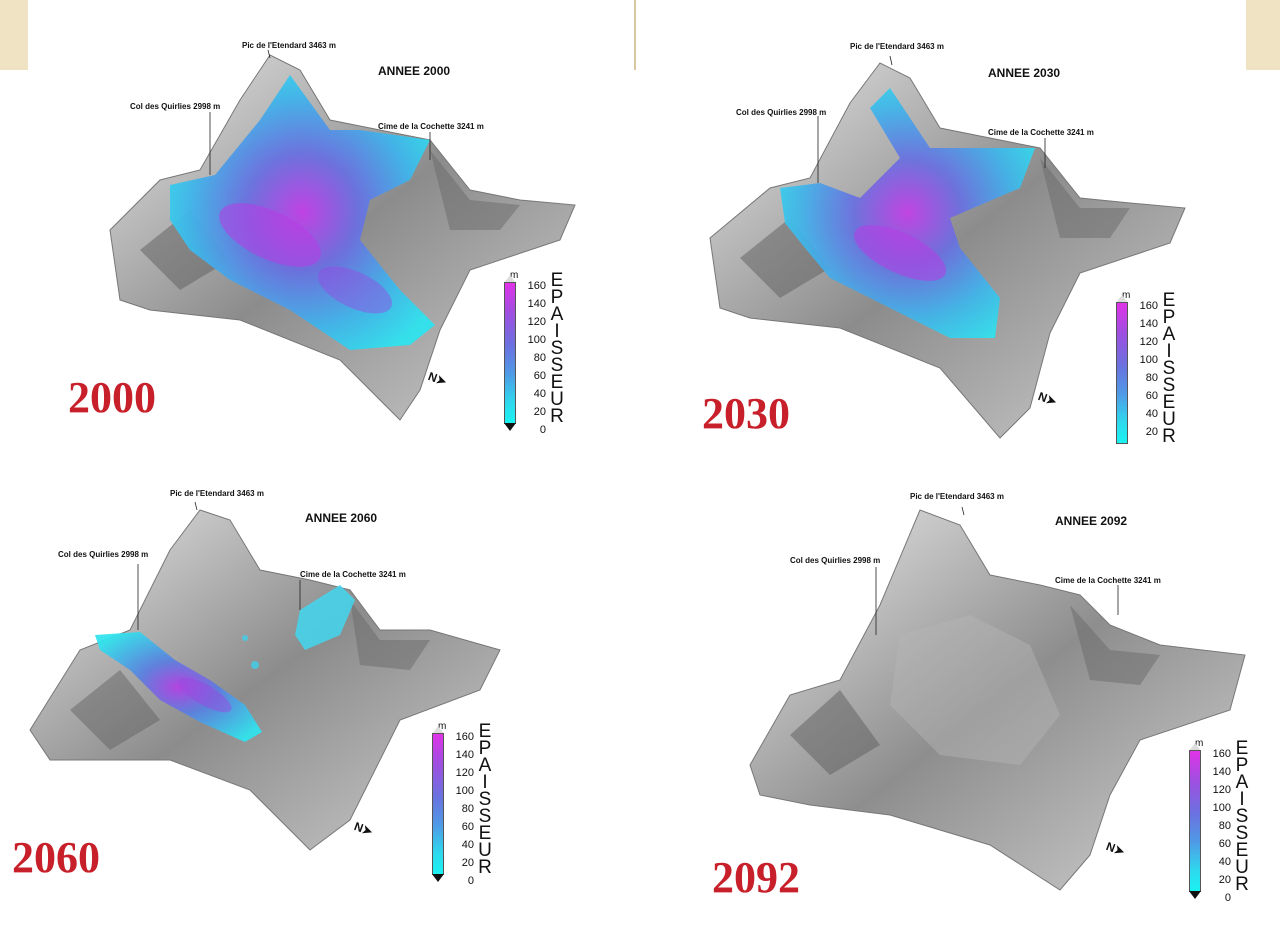 This screenshot has width=1280, height=930. I want to click on terrain-map-2000, so click(342, 235).